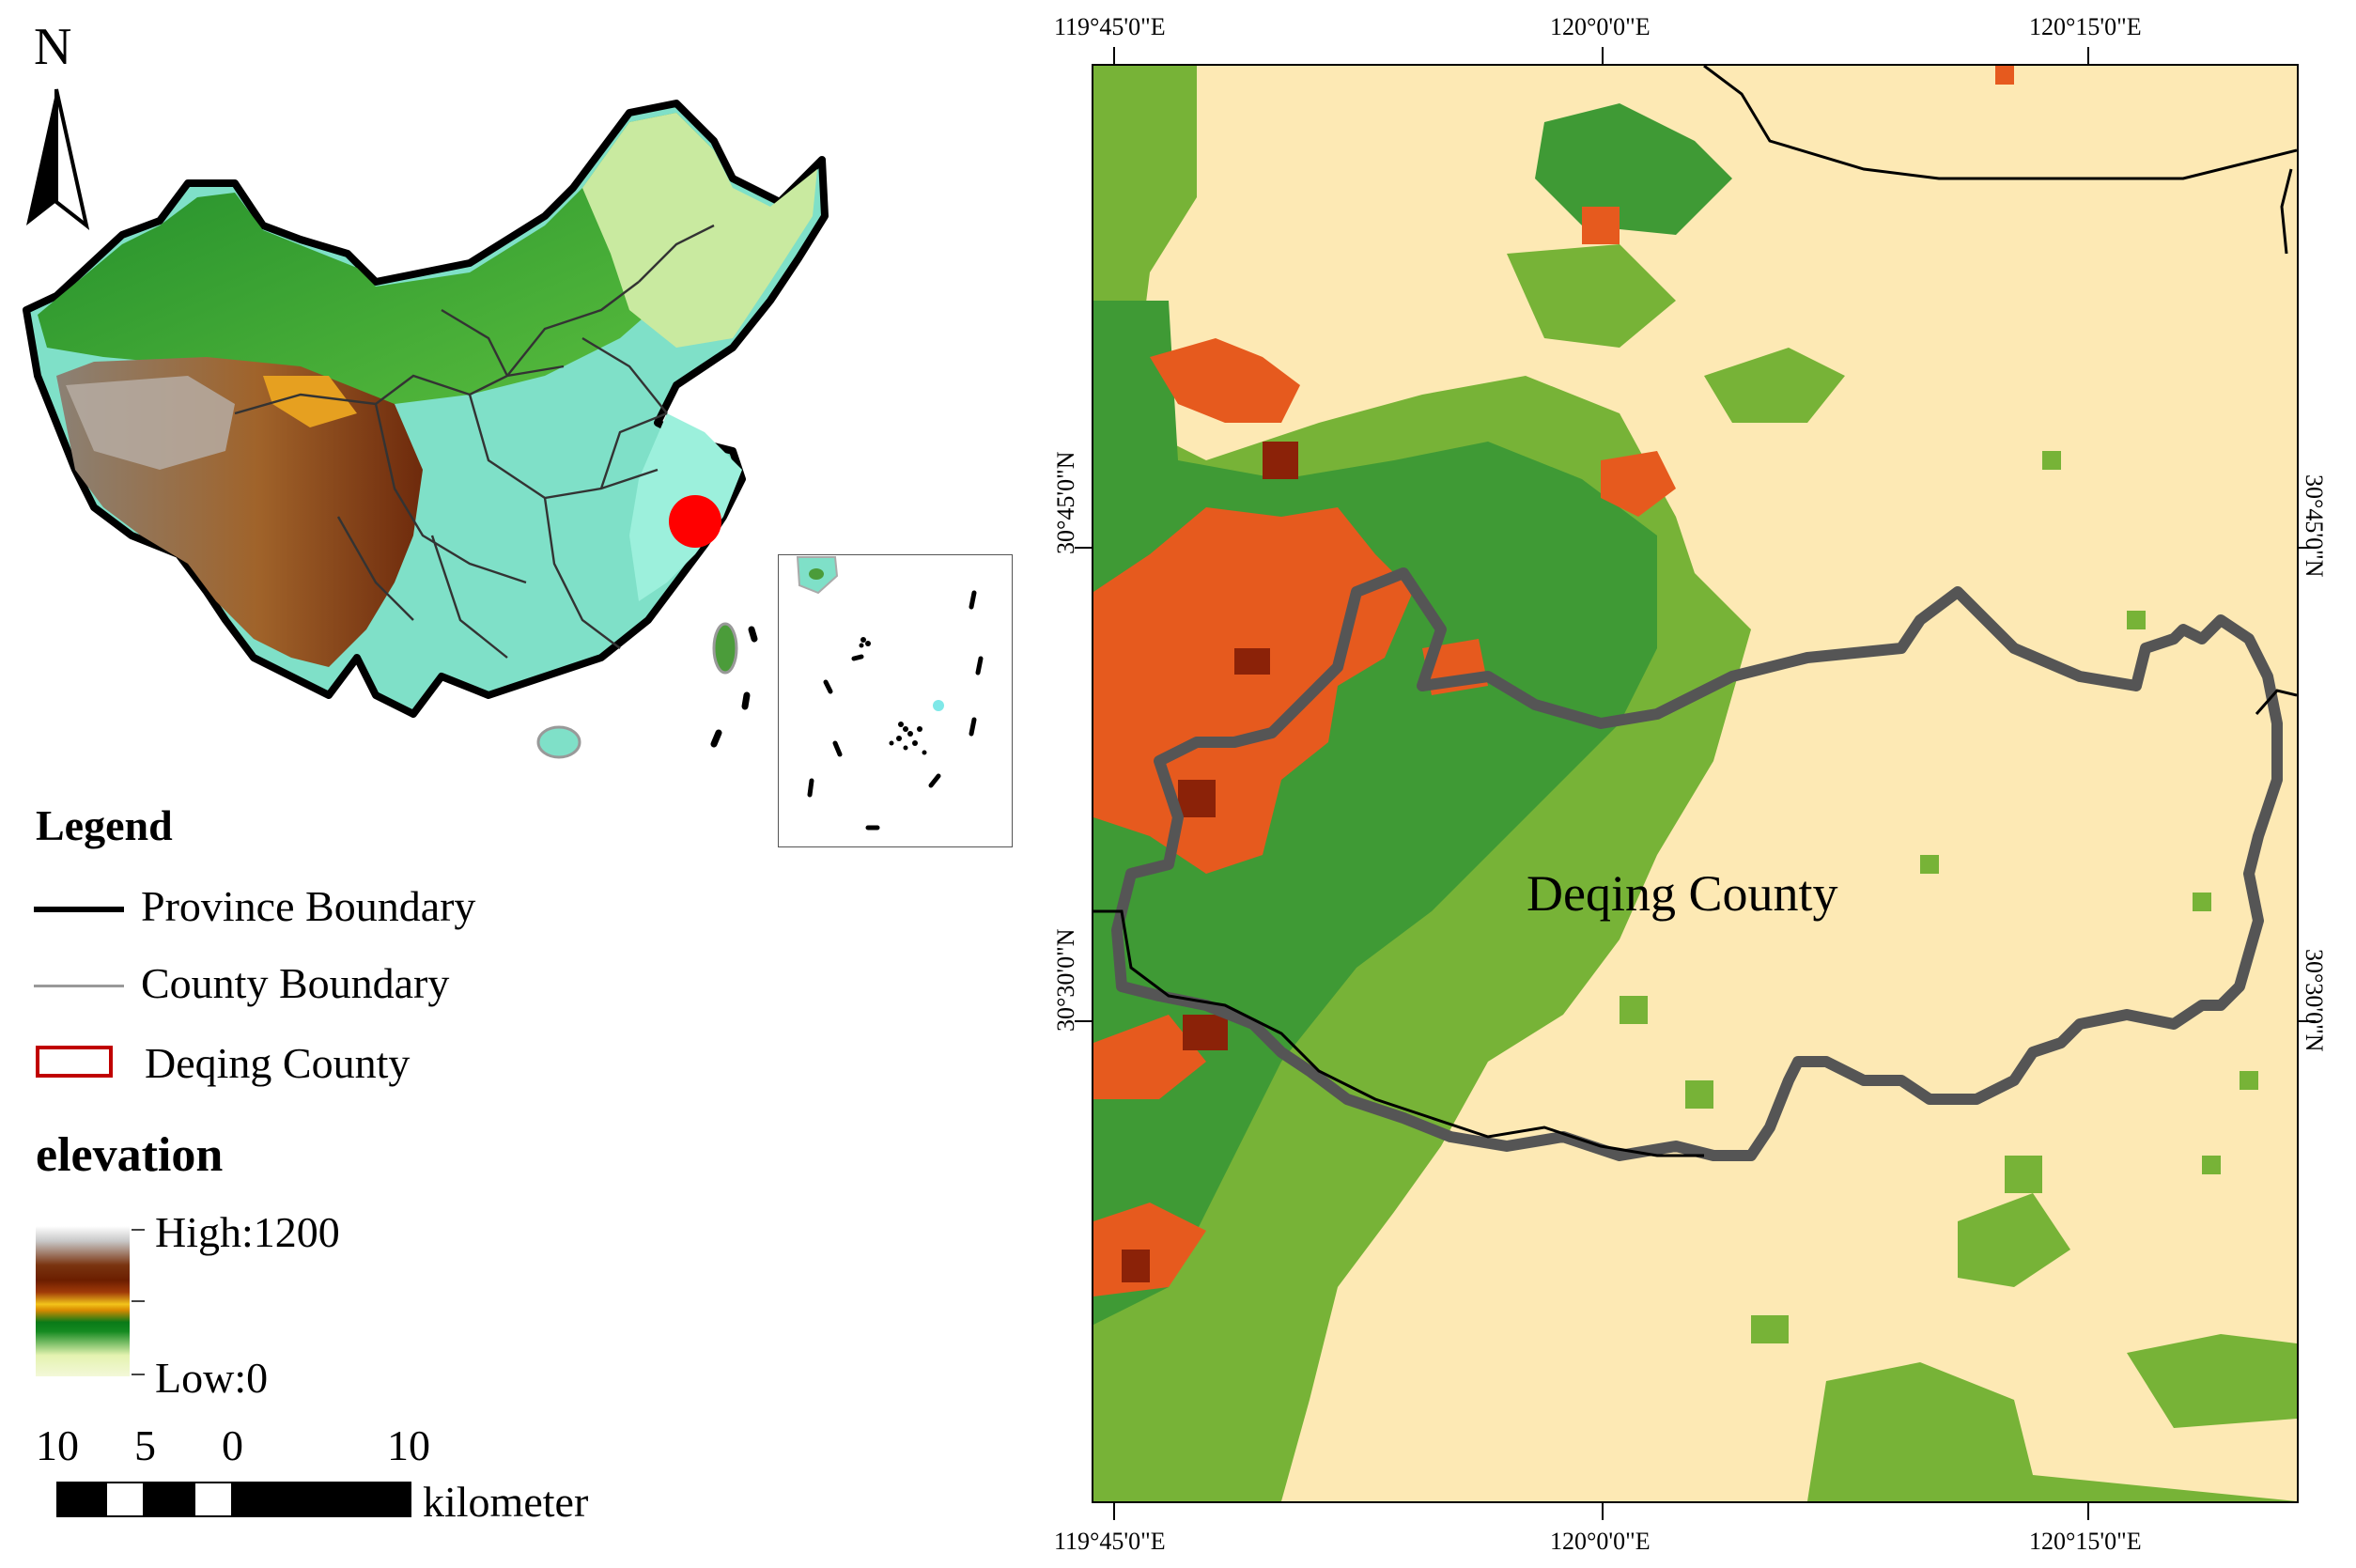  Describe the element at coordinates (1110, 1541) in the screenshot. I see `bottom-lon-label-1: 119°45'0"E` at that location.